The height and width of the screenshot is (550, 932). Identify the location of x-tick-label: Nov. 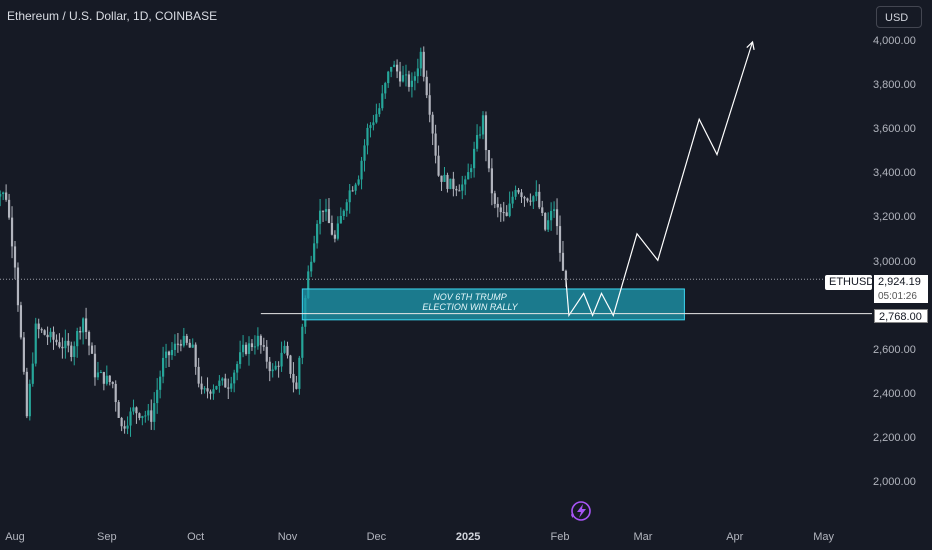
(287, 537).